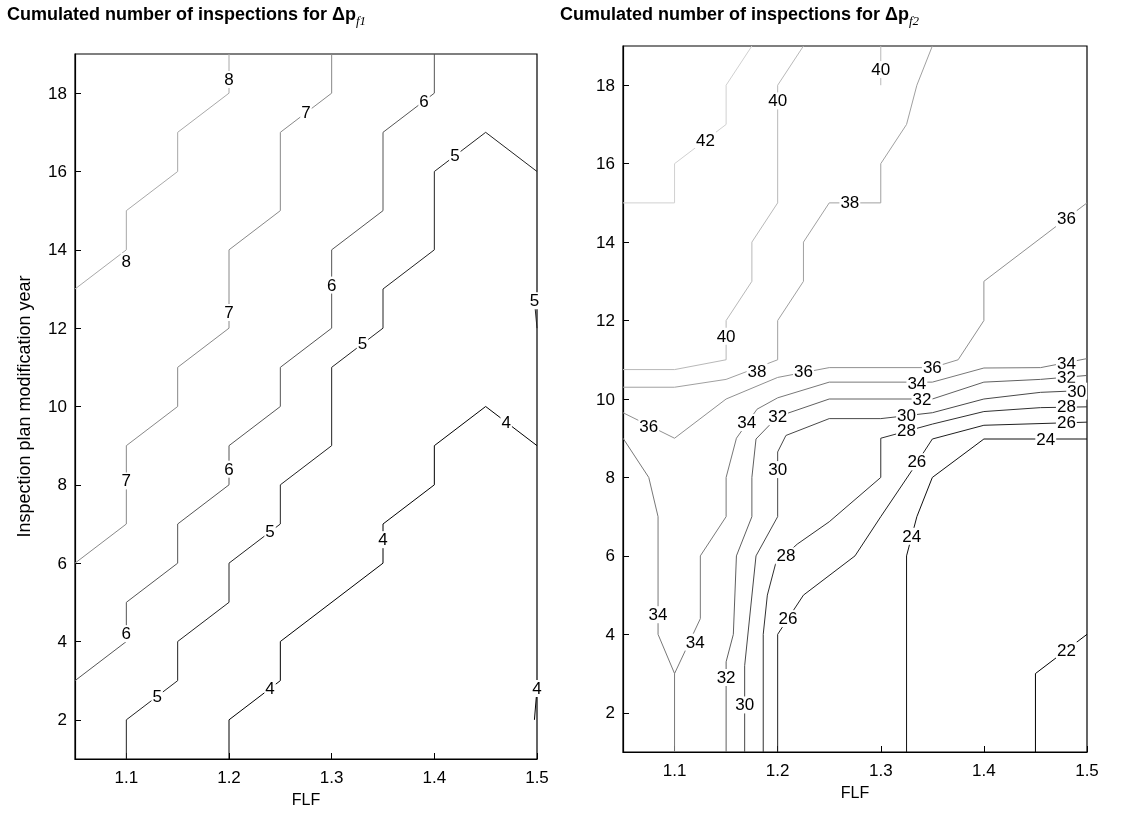 Image resolution: width=1127 pixels, height=818 pixels. I want to click on annotation: 42, so click(705, 140).